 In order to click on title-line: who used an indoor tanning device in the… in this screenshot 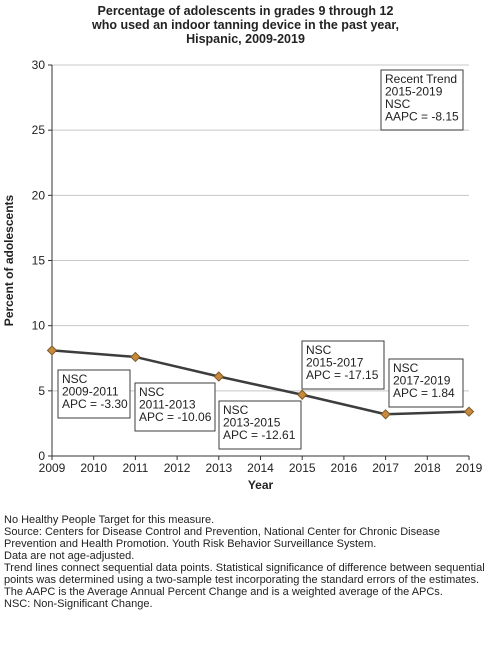, I will do `click(245, 25)`.